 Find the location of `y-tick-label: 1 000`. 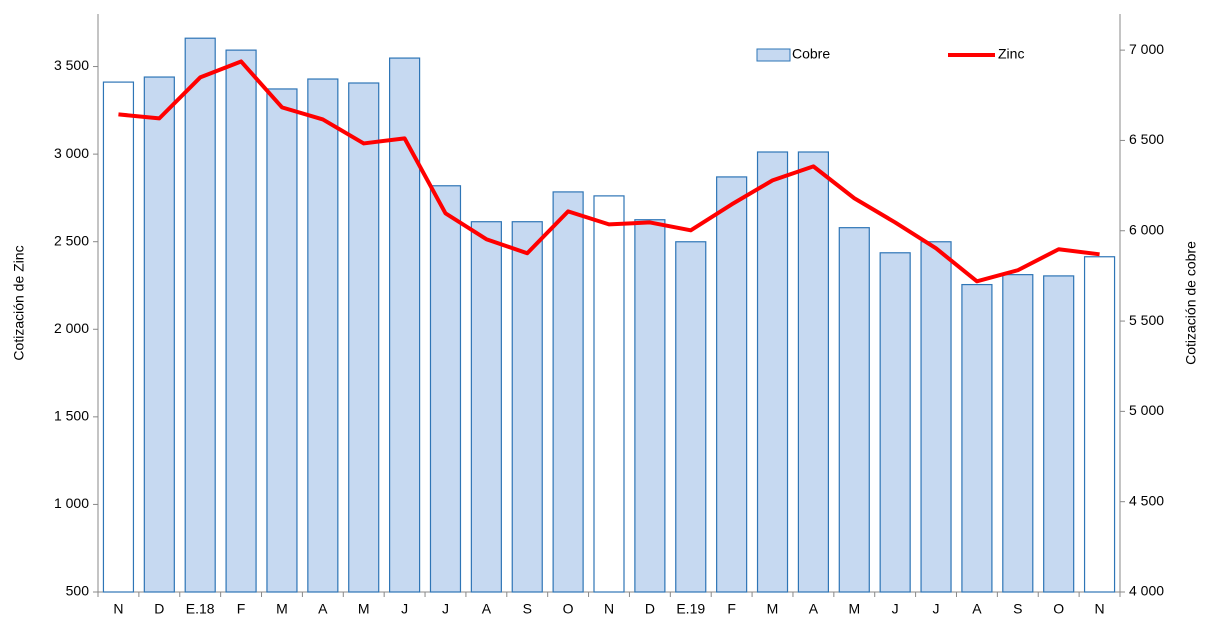

y-tick-label: 1 000 is located at coordinates (71, 503).